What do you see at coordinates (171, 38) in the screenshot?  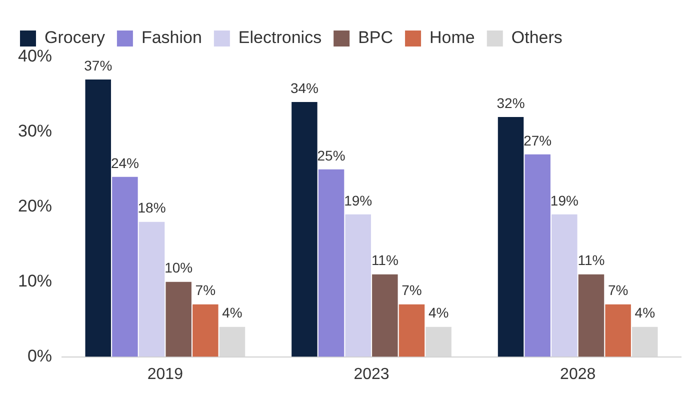 I see `legend-label: Fashion` at bounding box center [171, 38].